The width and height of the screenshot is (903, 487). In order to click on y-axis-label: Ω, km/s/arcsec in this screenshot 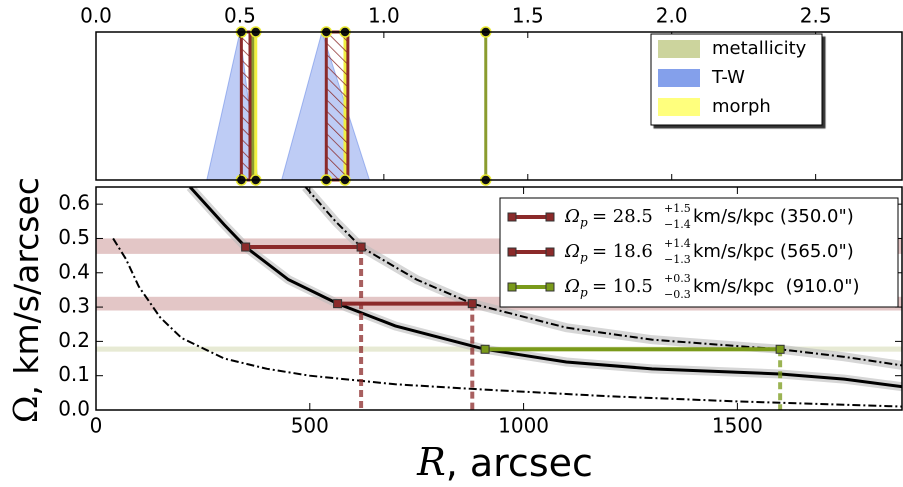, I will do `click(26, 300)`.